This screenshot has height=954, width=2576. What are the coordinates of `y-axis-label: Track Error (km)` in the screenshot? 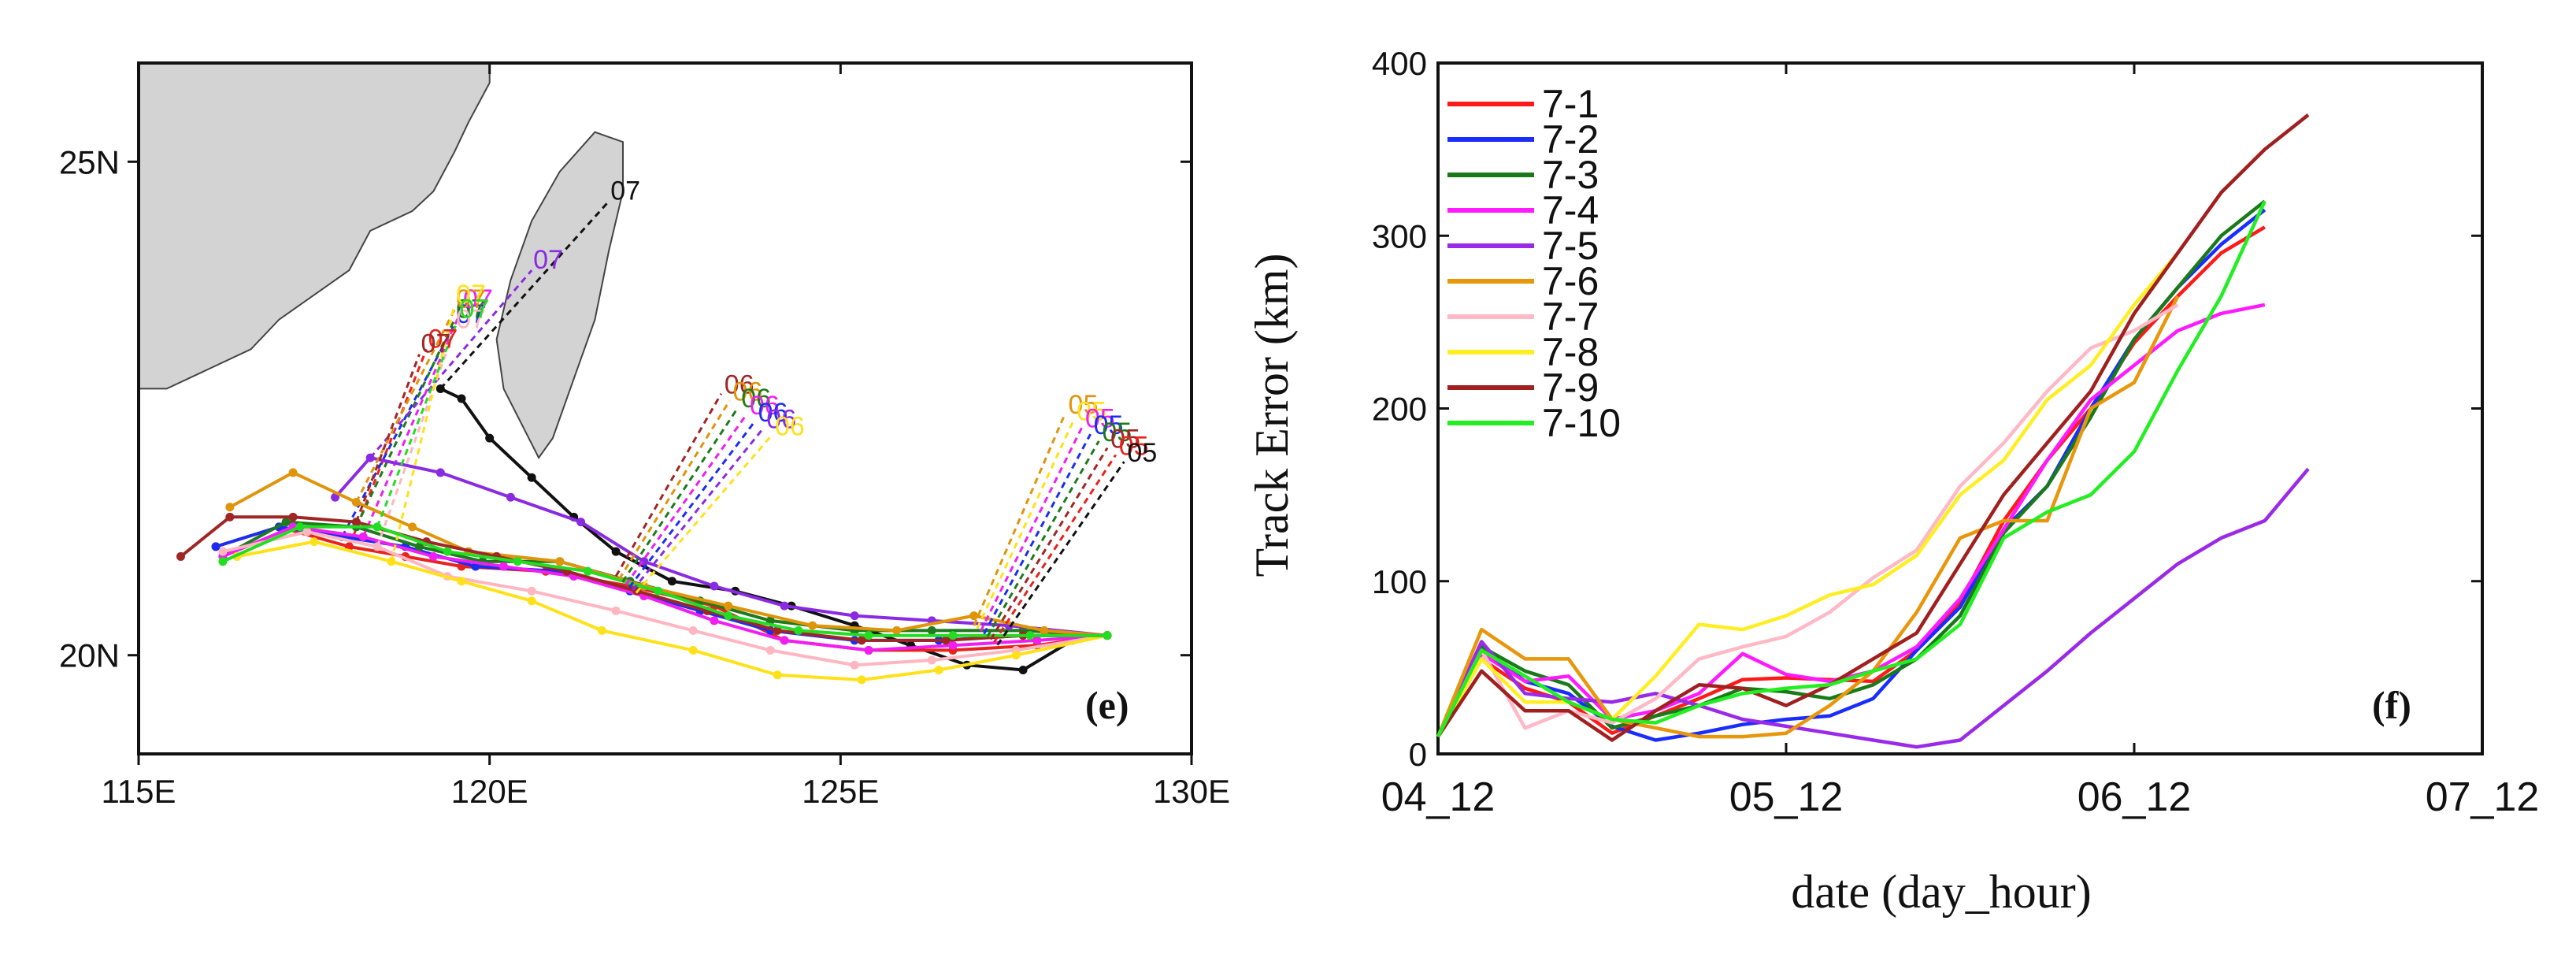 It's located at (1272, 415).